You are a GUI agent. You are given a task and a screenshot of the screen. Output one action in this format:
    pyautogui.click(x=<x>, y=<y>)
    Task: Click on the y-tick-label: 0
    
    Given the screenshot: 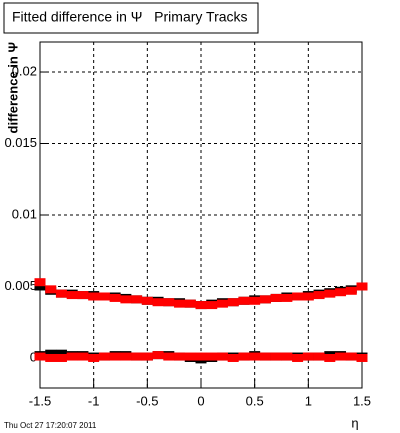 What is the action you would take?
    pyautogui.click(x=33, y=356)
    